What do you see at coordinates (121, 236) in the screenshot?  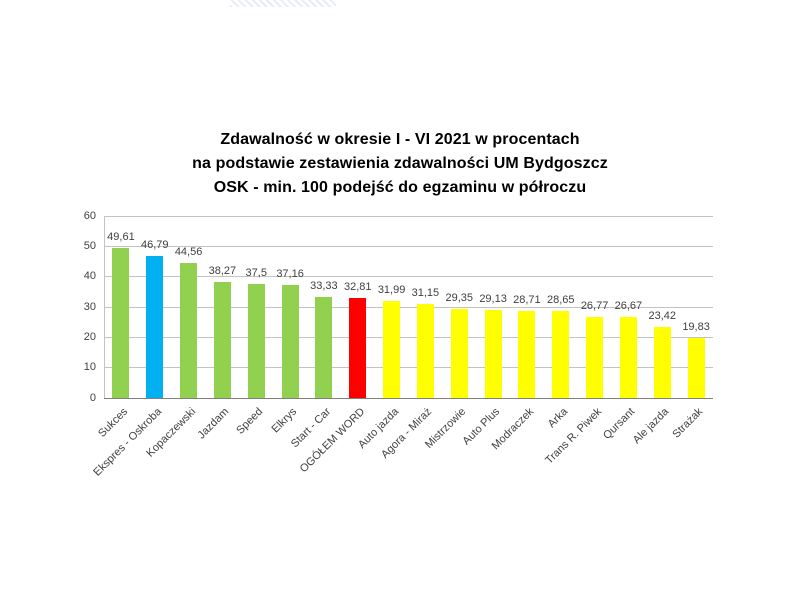 I see `bar-value-label: 49,61` at bounding box center [121, 236].